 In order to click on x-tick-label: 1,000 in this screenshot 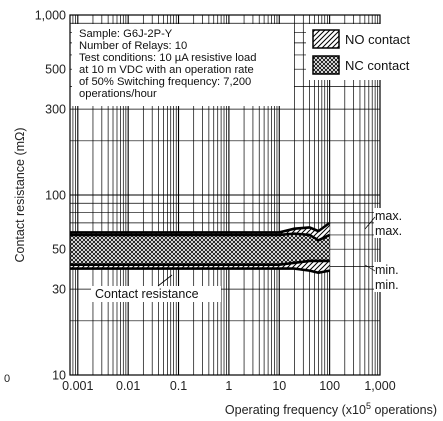, I will do `click(379, 386)`.